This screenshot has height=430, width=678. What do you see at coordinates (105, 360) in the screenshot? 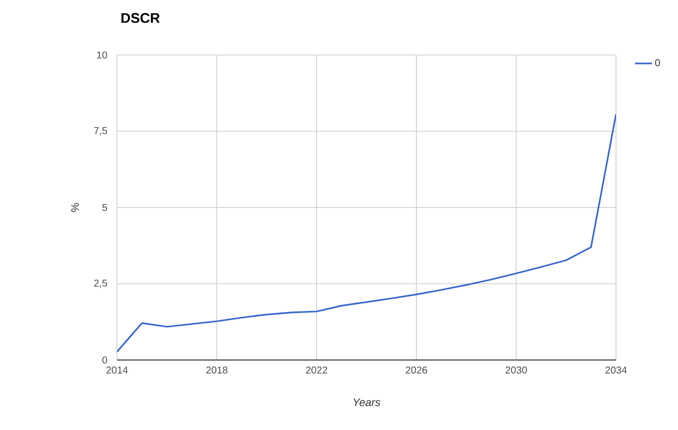
I see `y-tick-label: 0` at bounding box center [105, 360].